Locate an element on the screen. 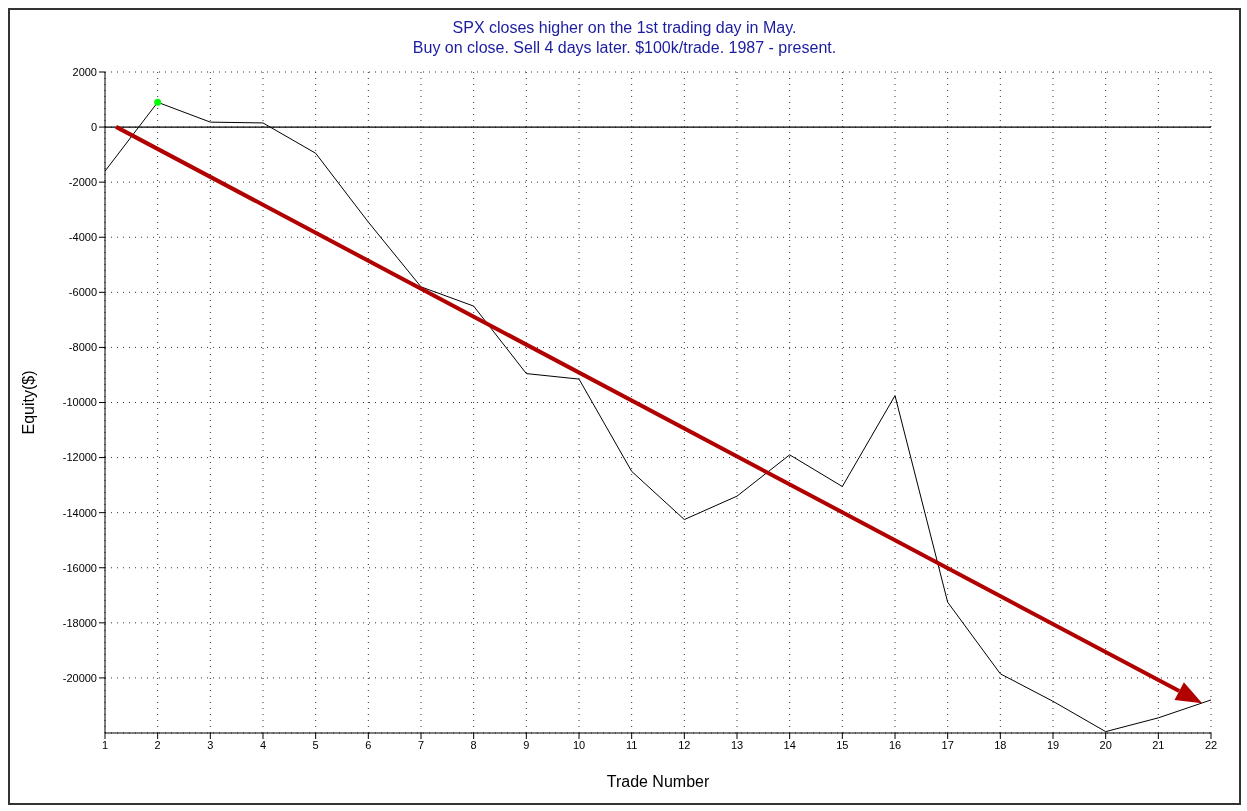 The height and width of the screenshot is (811, 1247). y-tick-label: 2000 is located at coordinates (84, 71).